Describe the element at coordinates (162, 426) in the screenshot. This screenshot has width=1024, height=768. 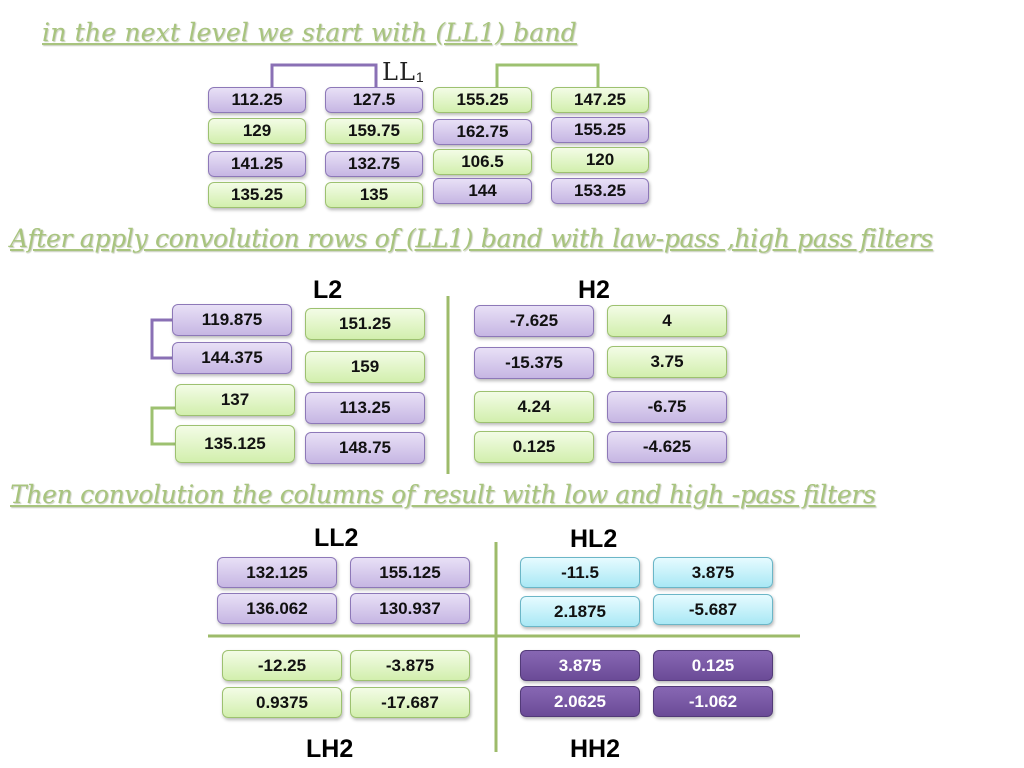
I see `l2-bracket-green` at that location.